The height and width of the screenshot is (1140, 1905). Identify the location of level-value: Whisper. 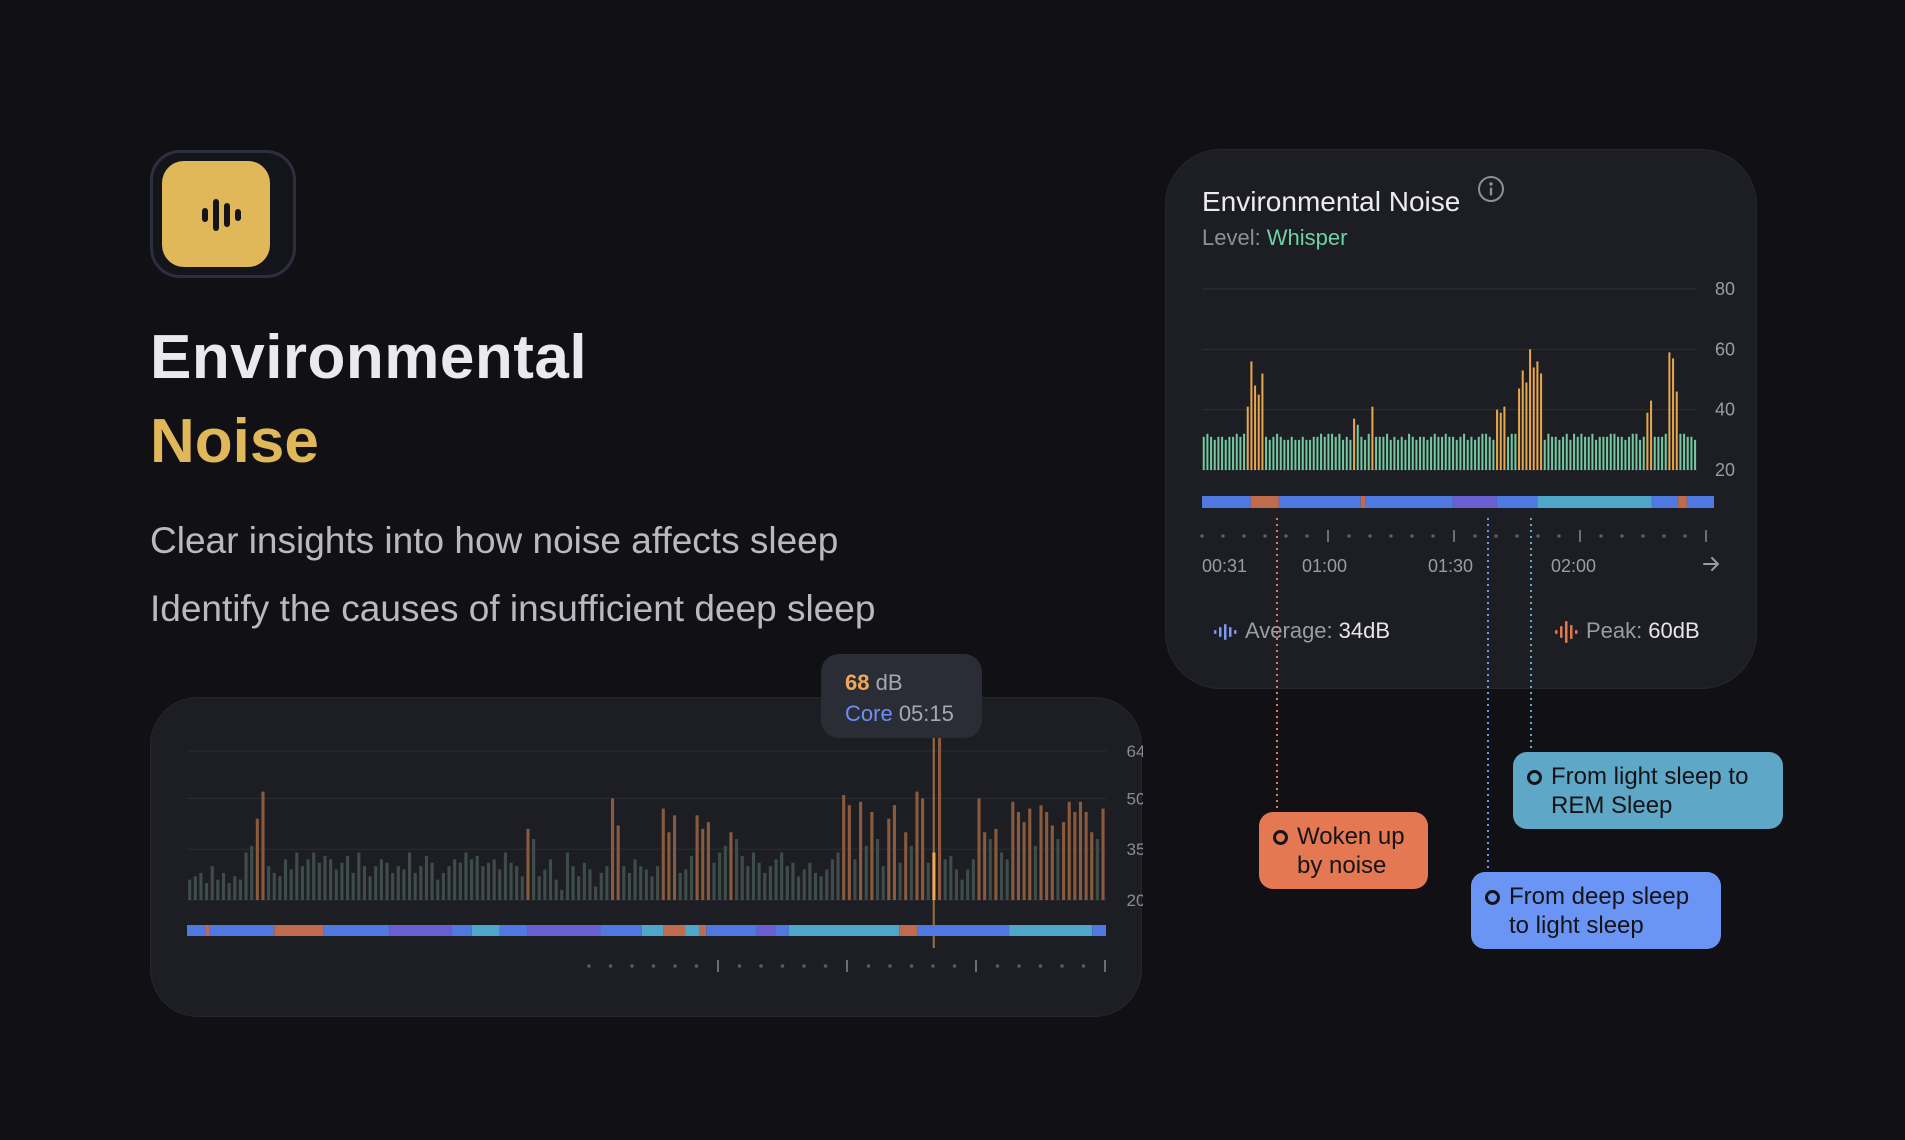
(1307, 237).